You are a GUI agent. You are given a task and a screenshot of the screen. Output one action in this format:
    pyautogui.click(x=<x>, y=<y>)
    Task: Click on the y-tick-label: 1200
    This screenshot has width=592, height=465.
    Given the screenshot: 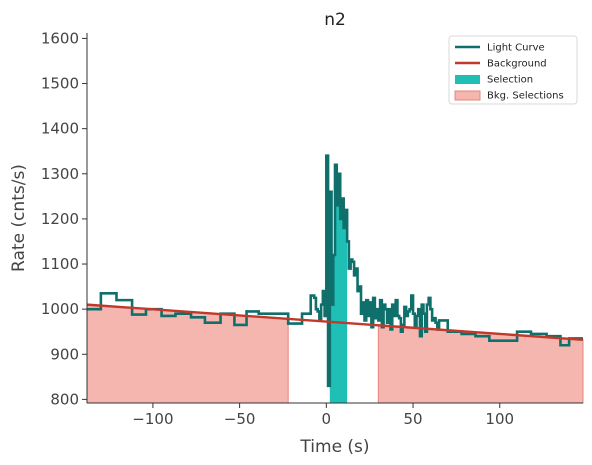 What is the action you would take?
    pyautogui.click(x=60, y=219)
    